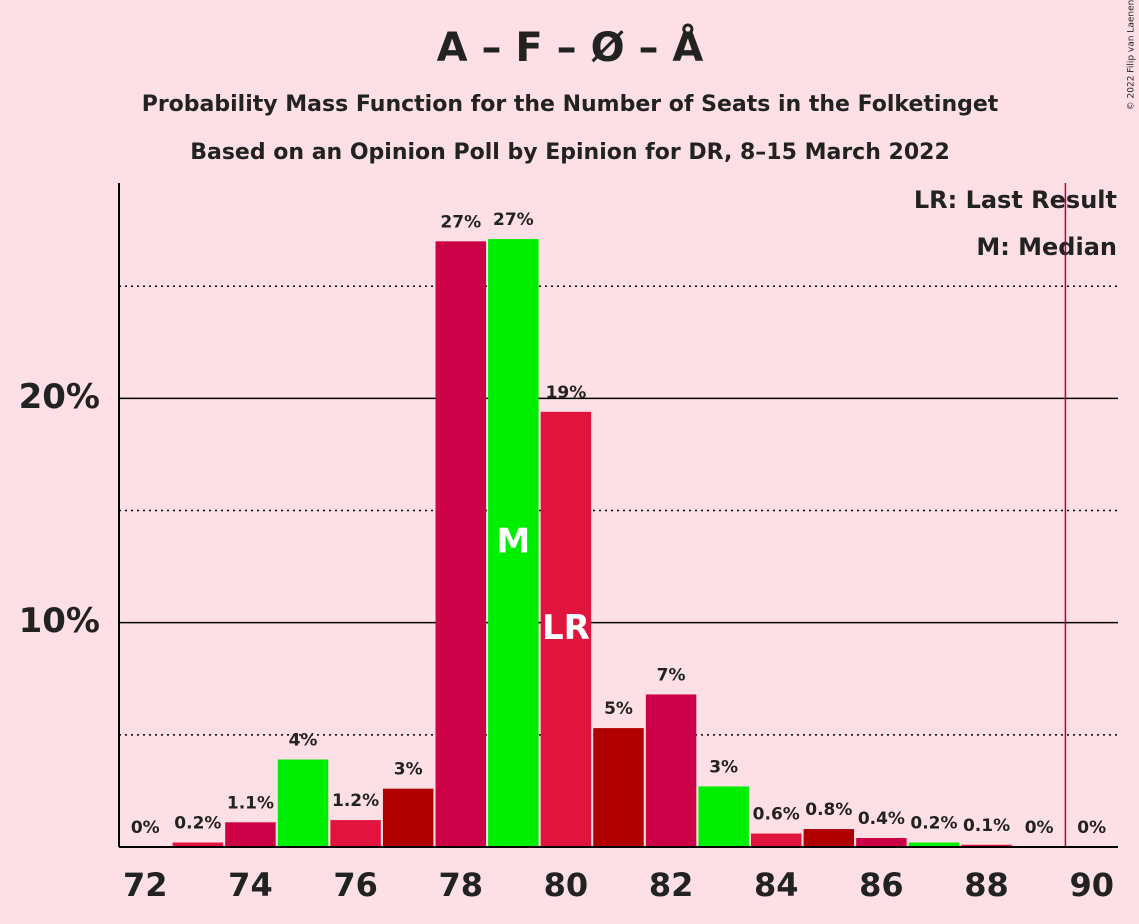 Image resolution: width=1139 pixels, height=924 pixels. Describe the element at coordinates (881, 819) in the screenshot. I see `value-label: 0.4%` at that location.